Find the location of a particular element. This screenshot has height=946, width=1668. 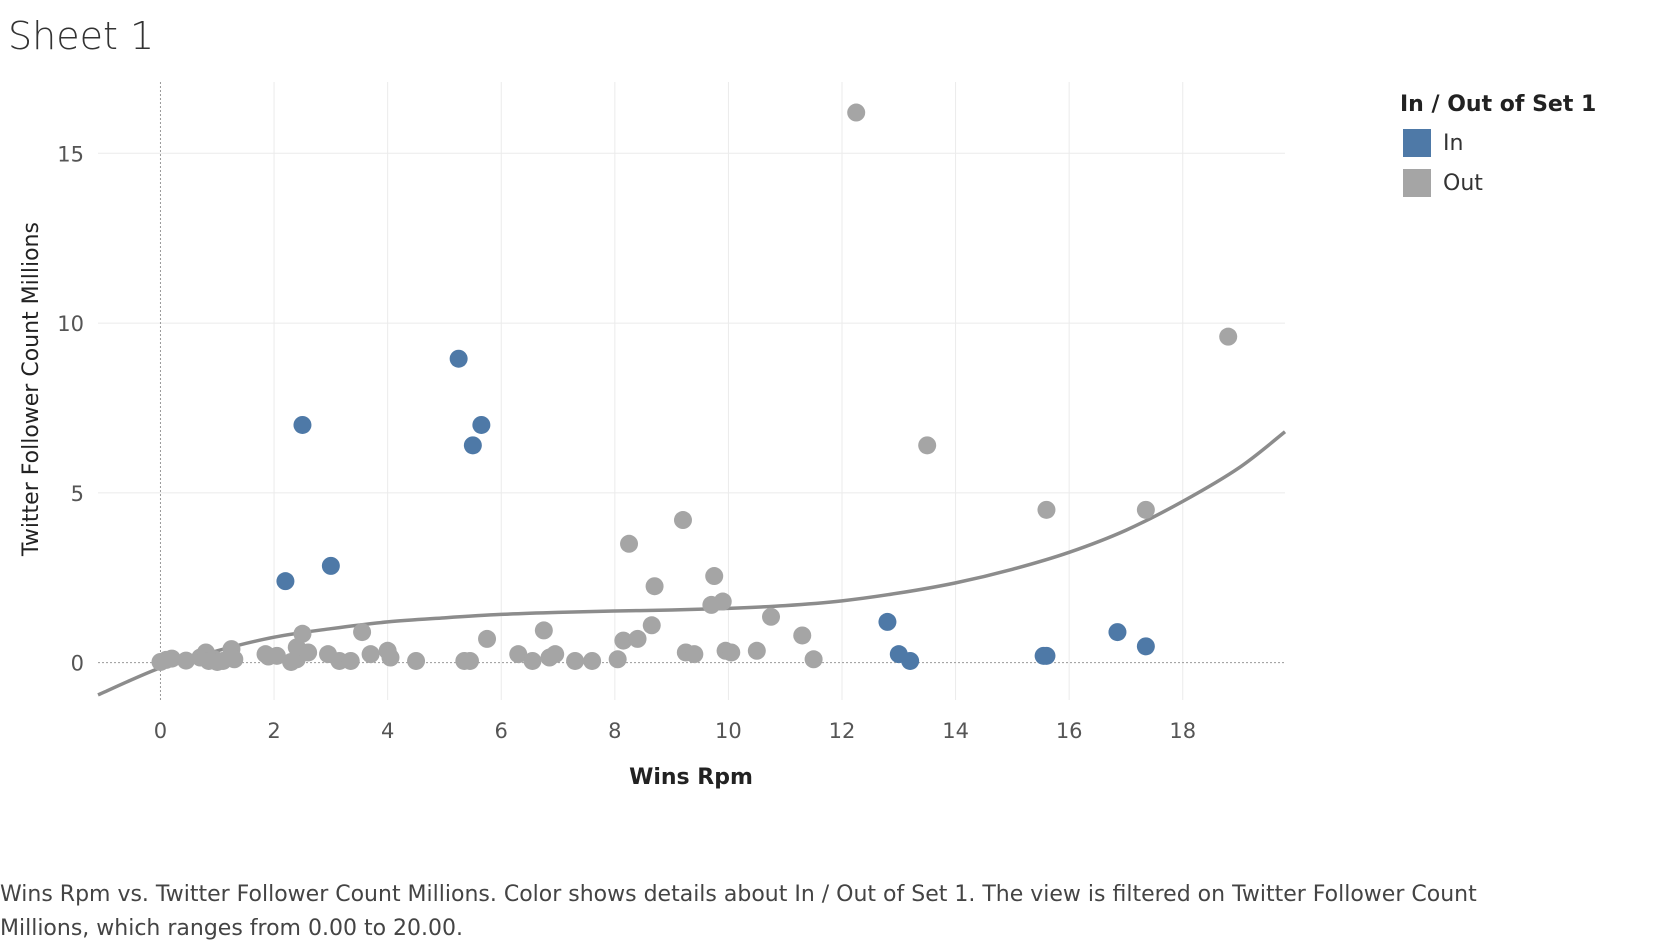

x-tick-label: 14 is located at coordinates (955, 731).